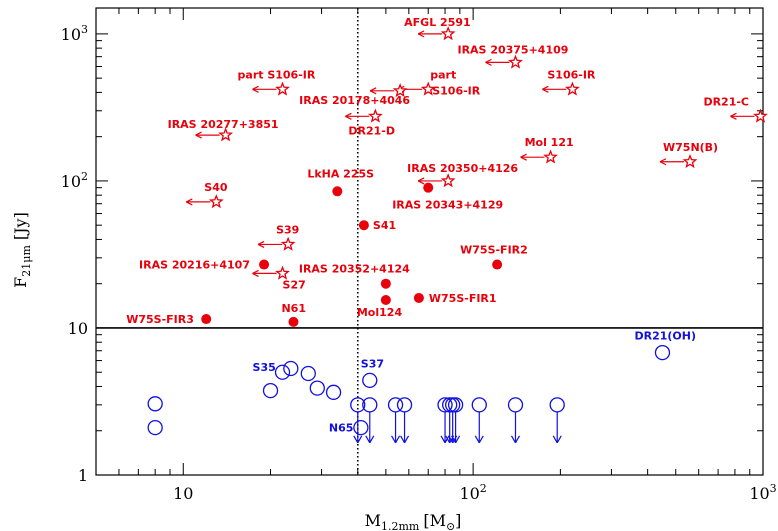 The image size is (778, 531). I want to click on point-label: DR21-D, so click(371, 130).